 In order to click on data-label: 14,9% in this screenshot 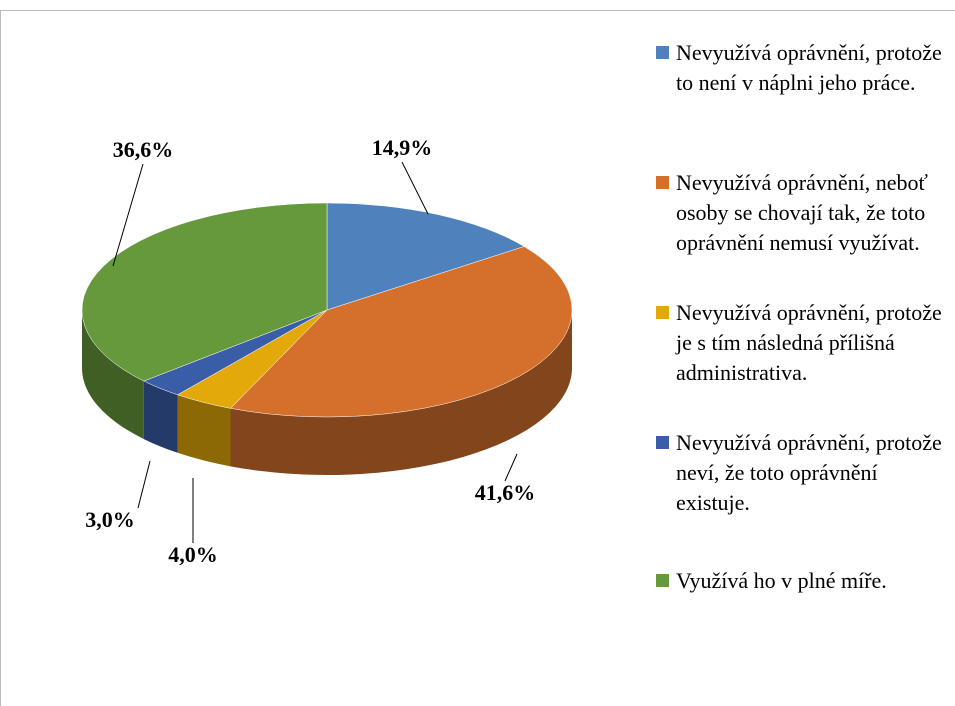, I will do `click(402, 147)`.